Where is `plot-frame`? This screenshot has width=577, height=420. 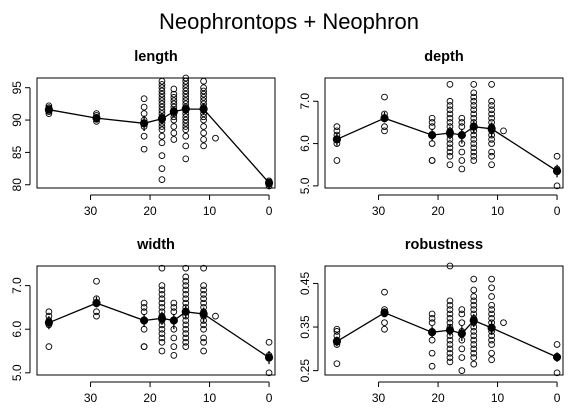
plot-frame is located at coordinates (156, 133).